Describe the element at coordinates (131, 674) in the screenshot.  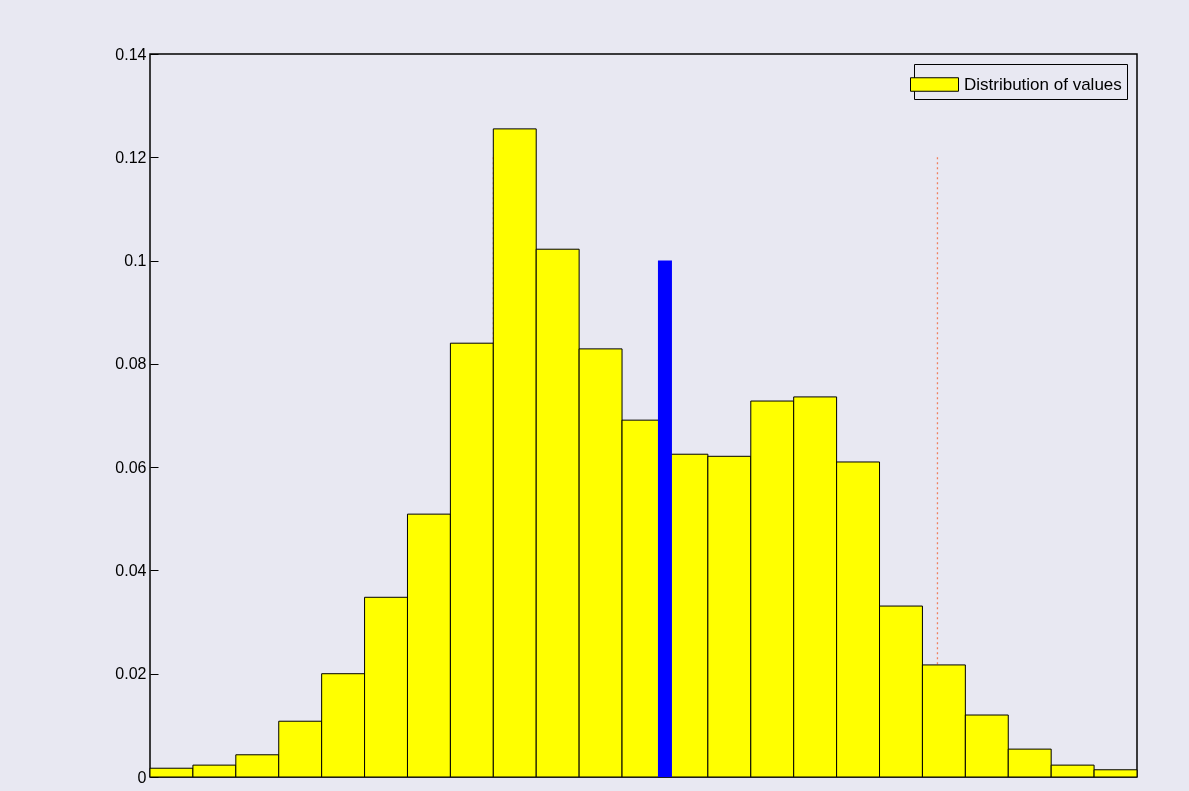
I see `y-tick-label: 0.02` at that location.